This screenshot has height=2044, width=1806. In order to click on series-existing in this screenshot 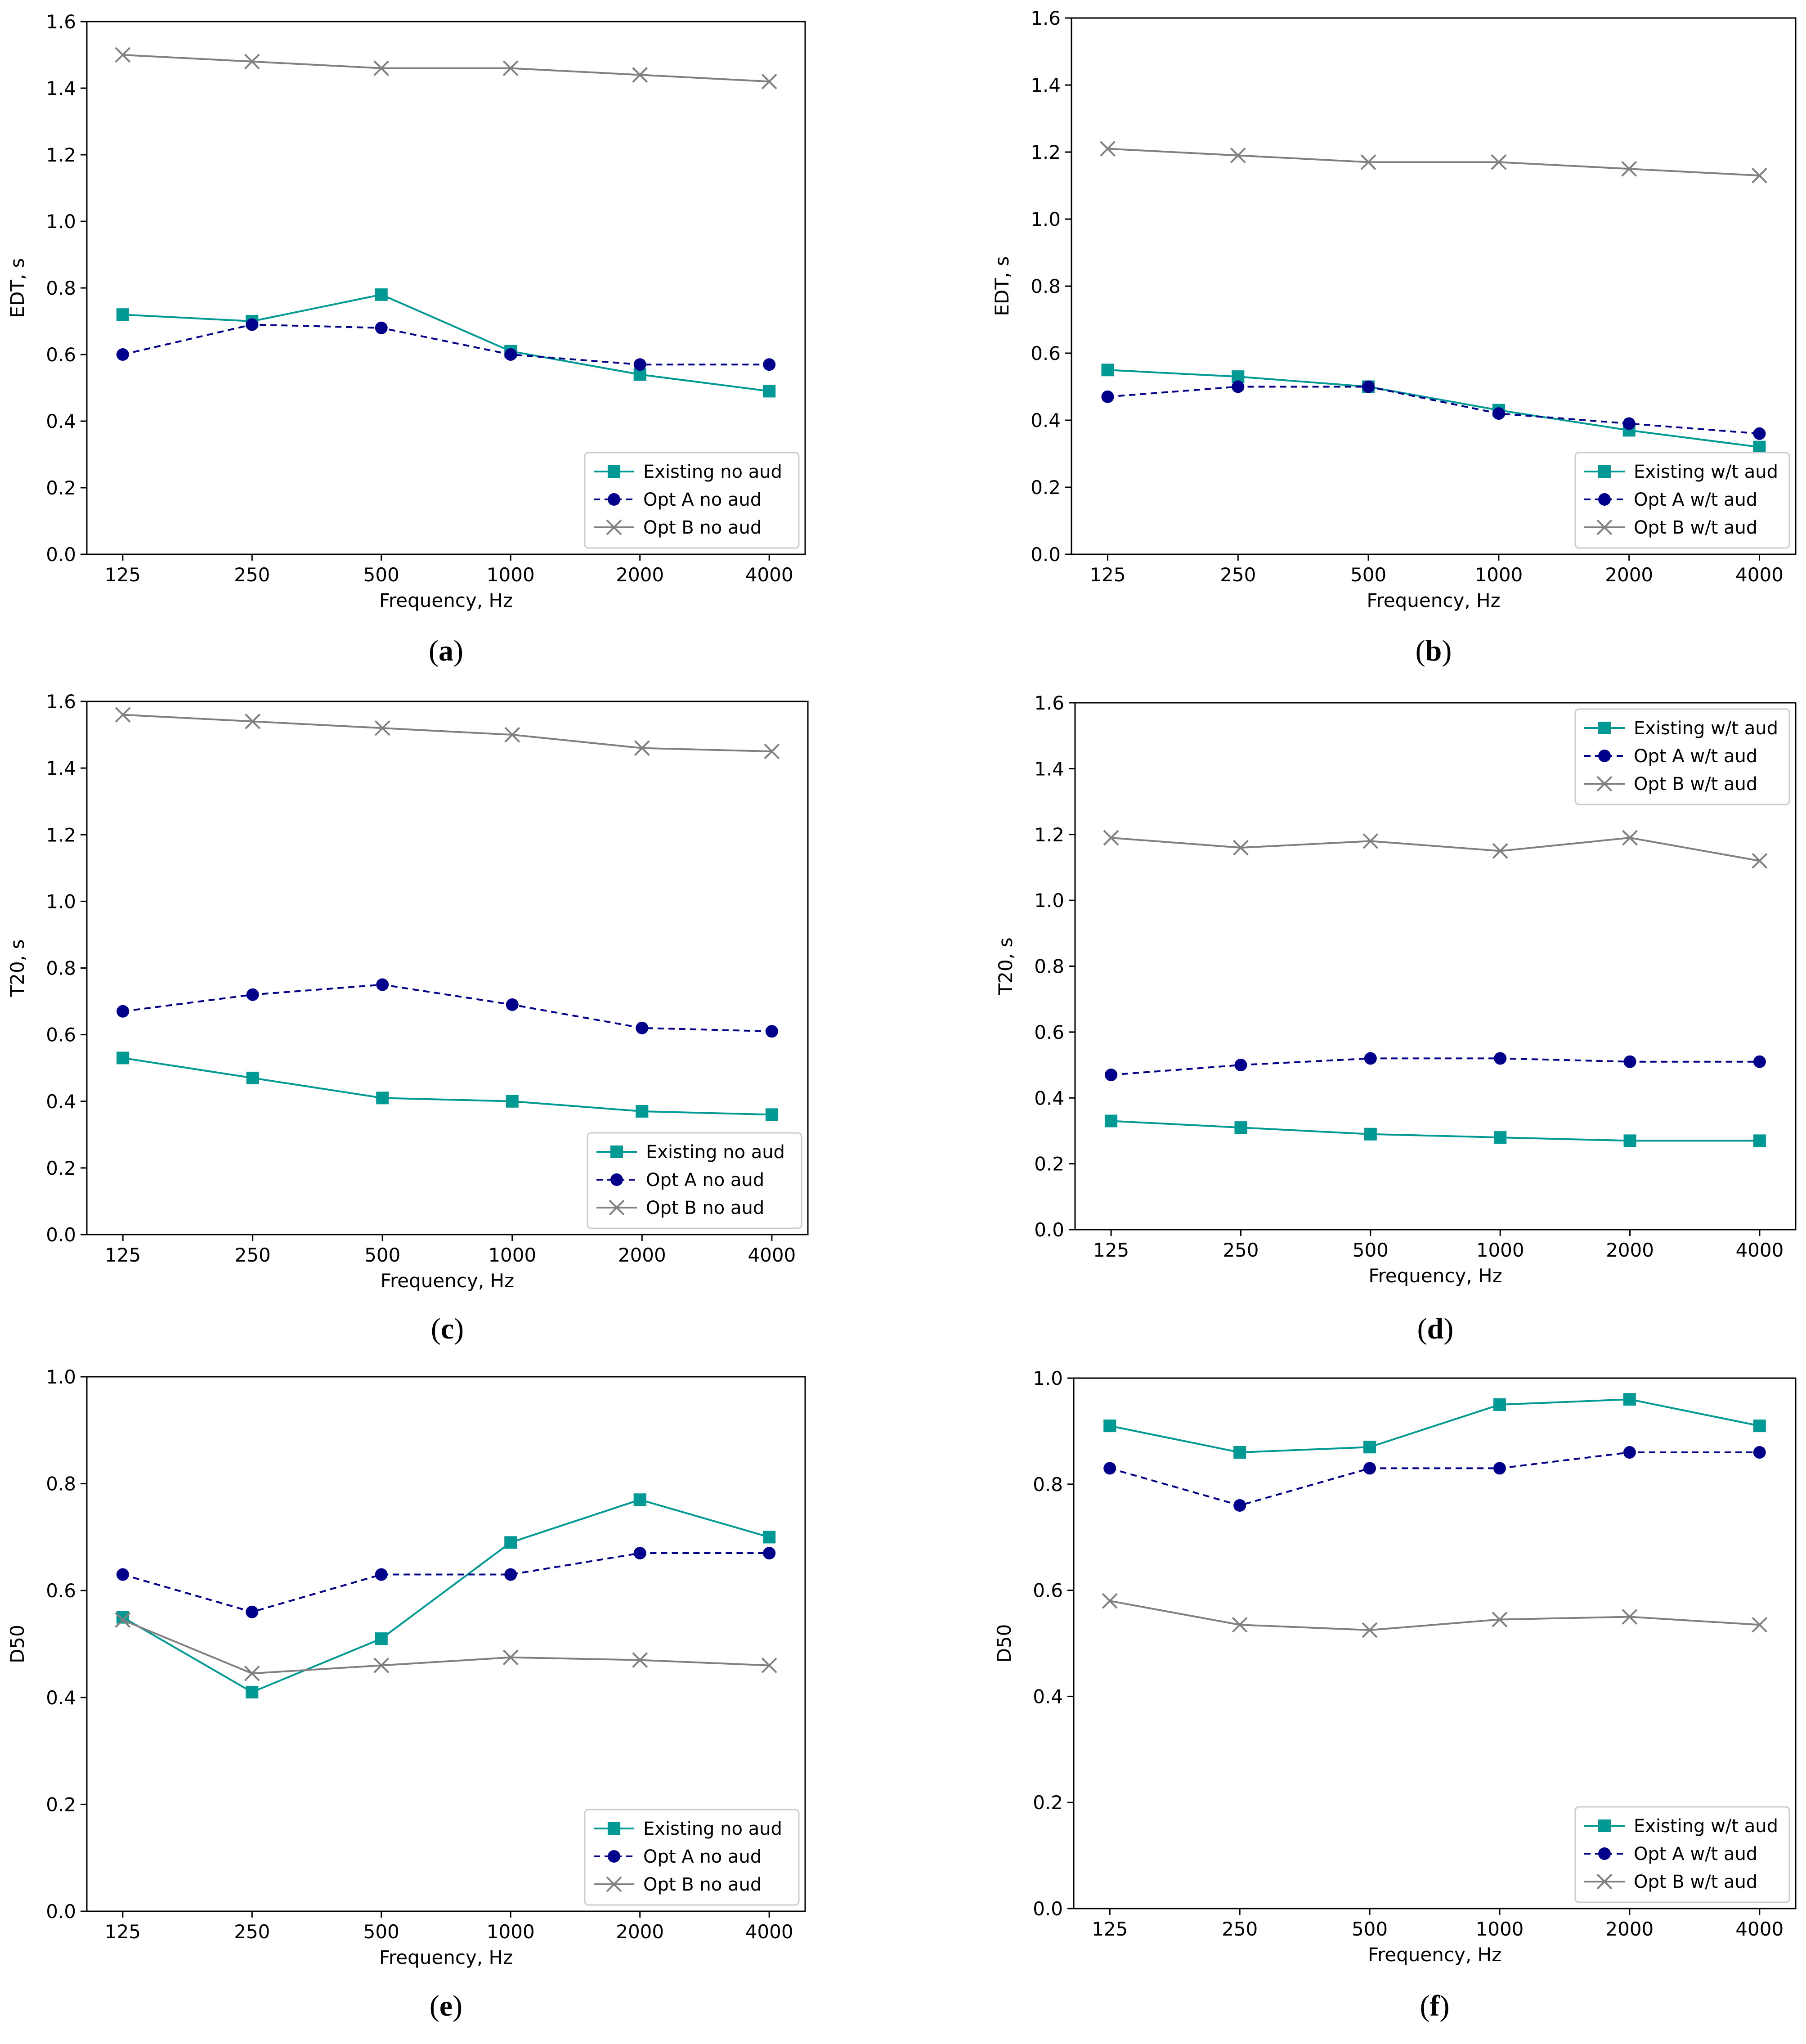, I will do `click(447, 1086)`.